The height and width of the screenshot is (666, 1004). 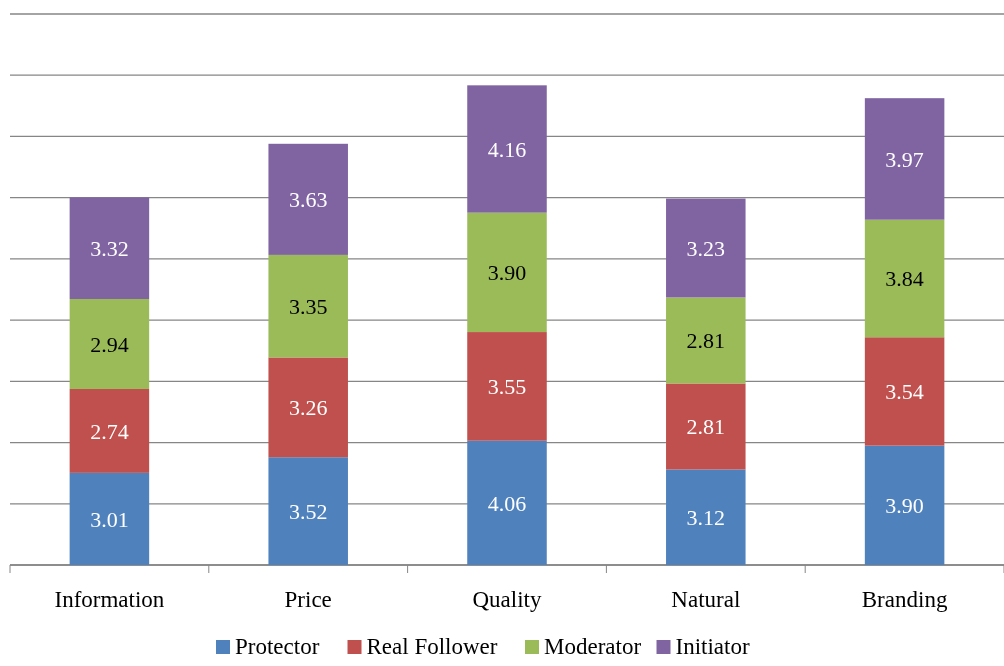 I want to click on data-label: 3.84, so click(x=904, y=279).